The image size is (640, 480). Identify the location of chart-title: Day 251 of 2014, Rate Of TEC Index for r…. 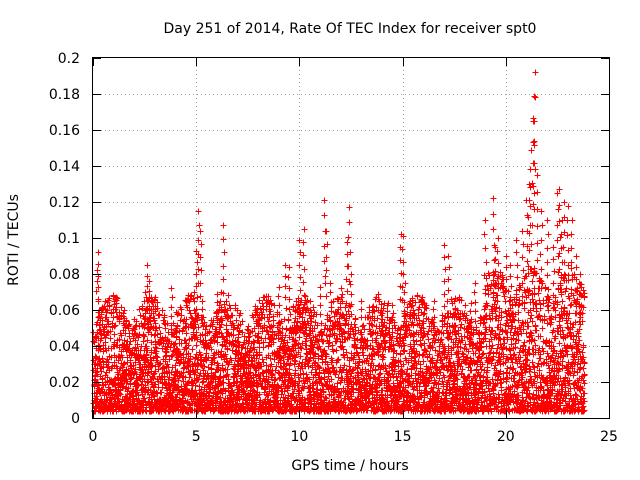
(350, 29).